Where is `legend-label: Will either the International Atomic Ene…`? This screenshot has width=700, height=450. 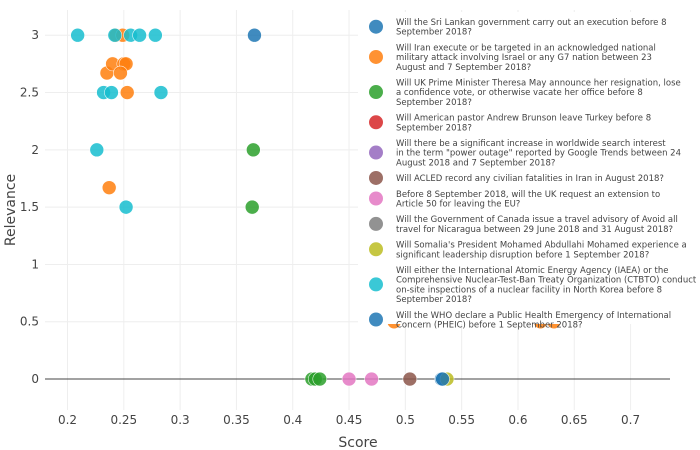 legend-label: Will either the International Atomic Ene… is located at coordinates (546, 285).